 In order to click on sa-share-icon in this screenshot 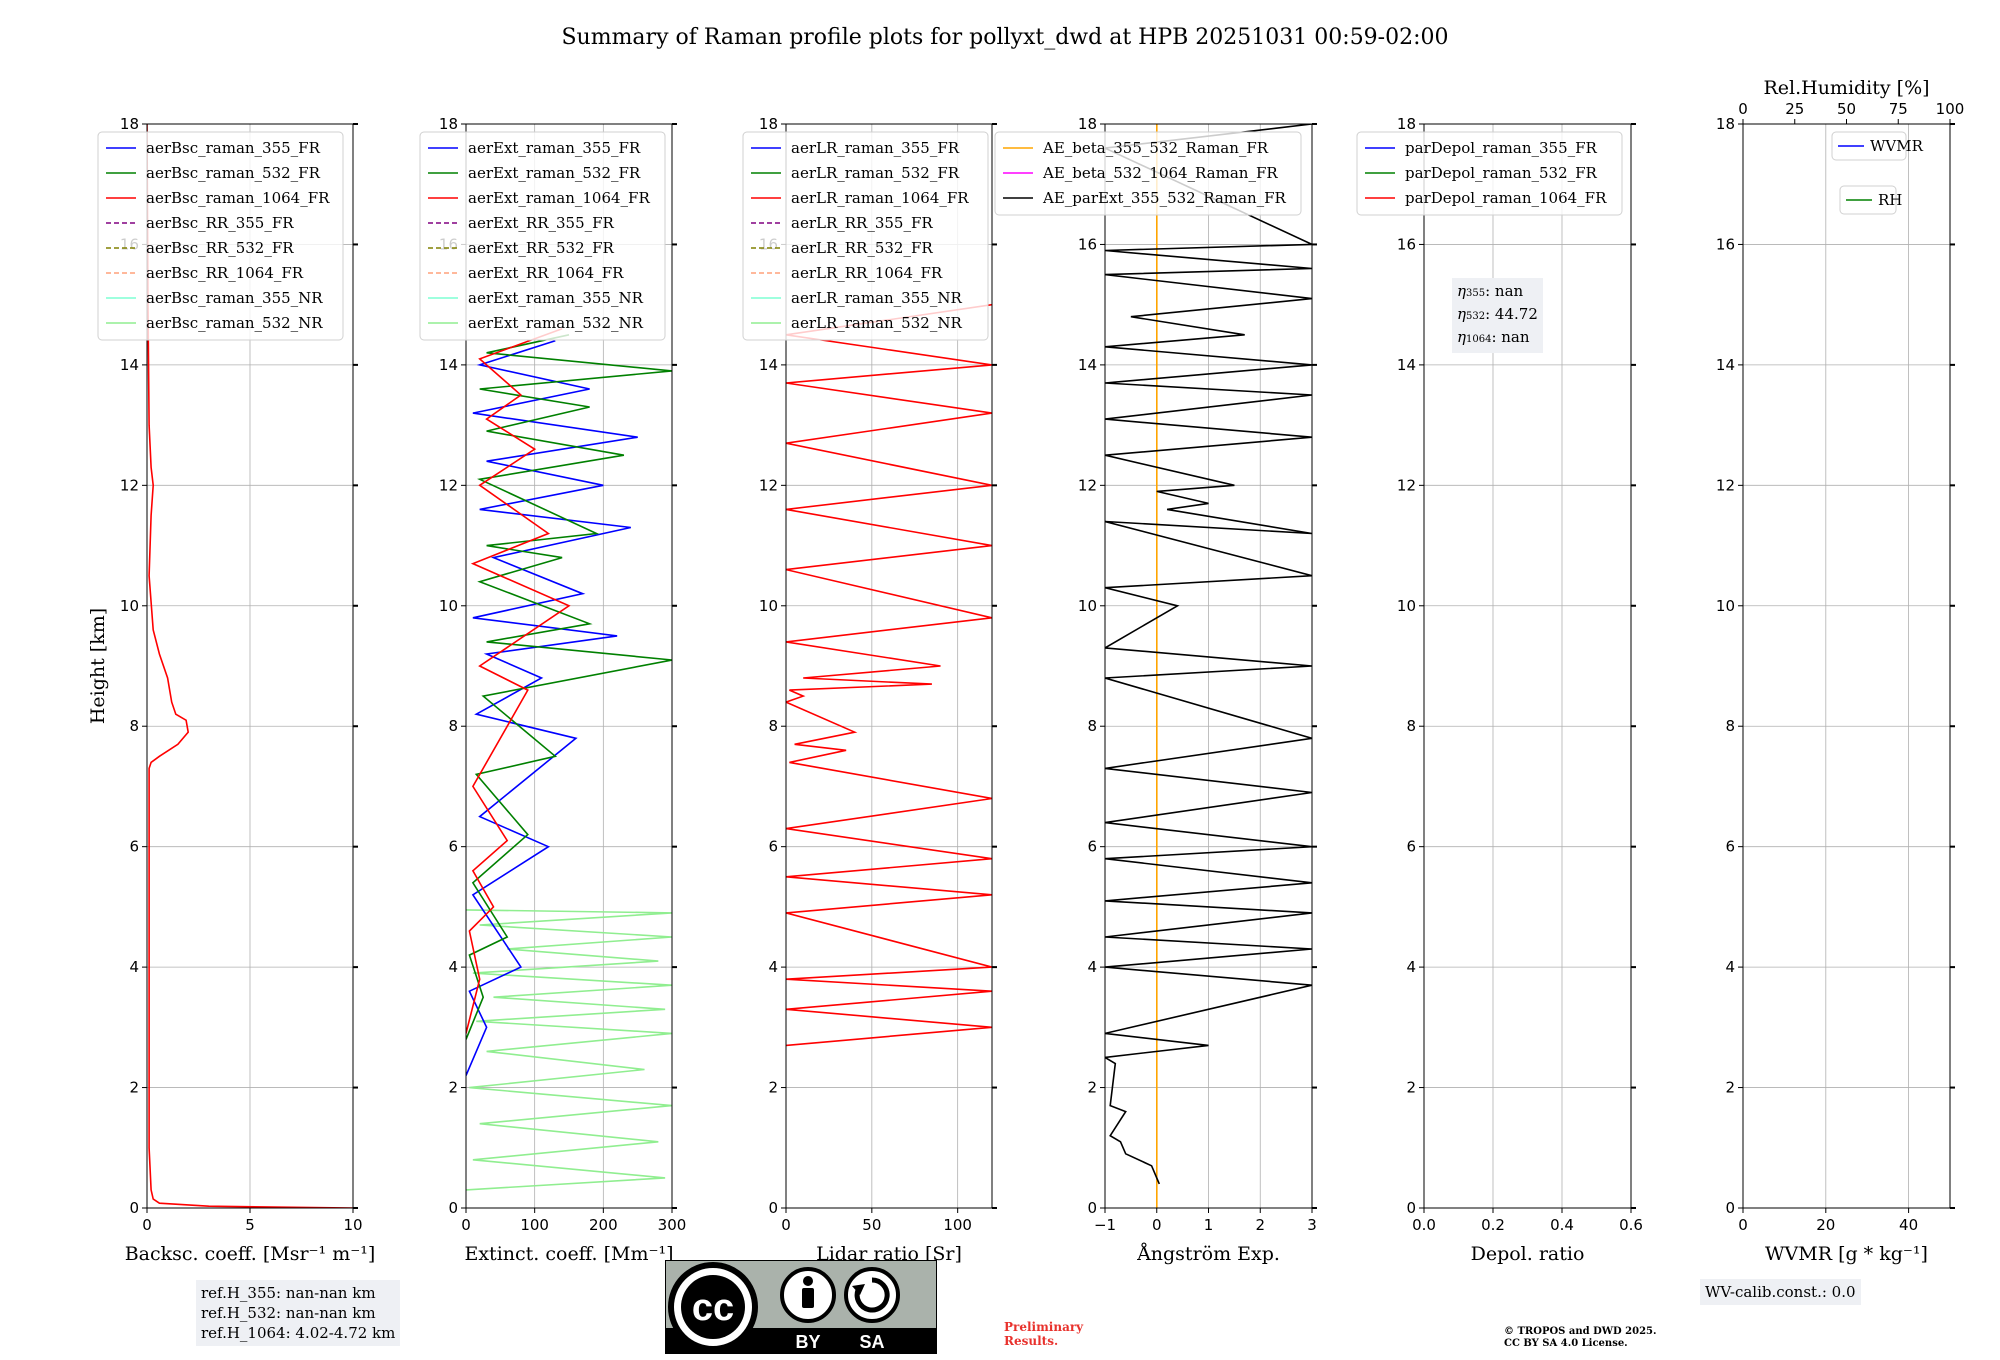, I will do `click(872, 1295)`.